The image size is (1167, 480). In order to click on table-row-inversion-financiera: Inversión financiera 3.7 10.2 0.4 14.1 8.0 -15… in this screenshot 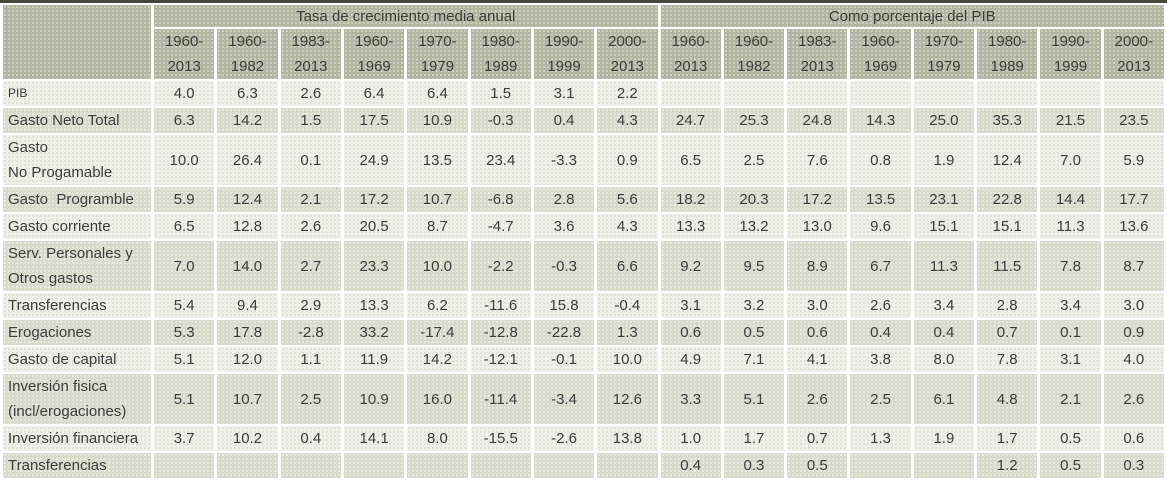, I will do `click(583, 438)`.